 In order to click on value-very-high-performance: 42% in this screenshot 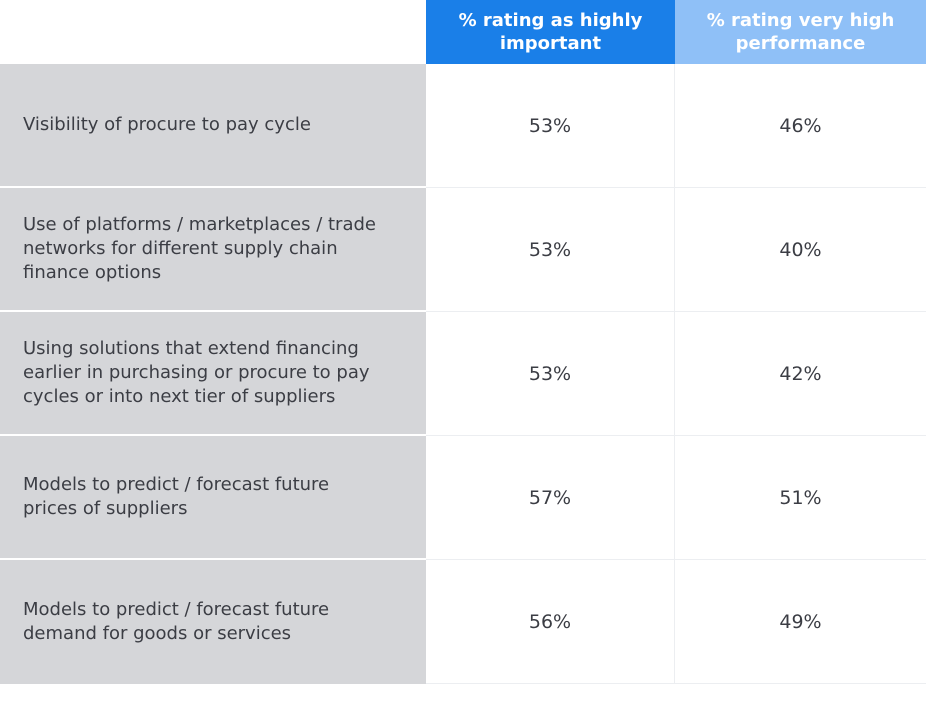, I will do `click(800, 374)`.